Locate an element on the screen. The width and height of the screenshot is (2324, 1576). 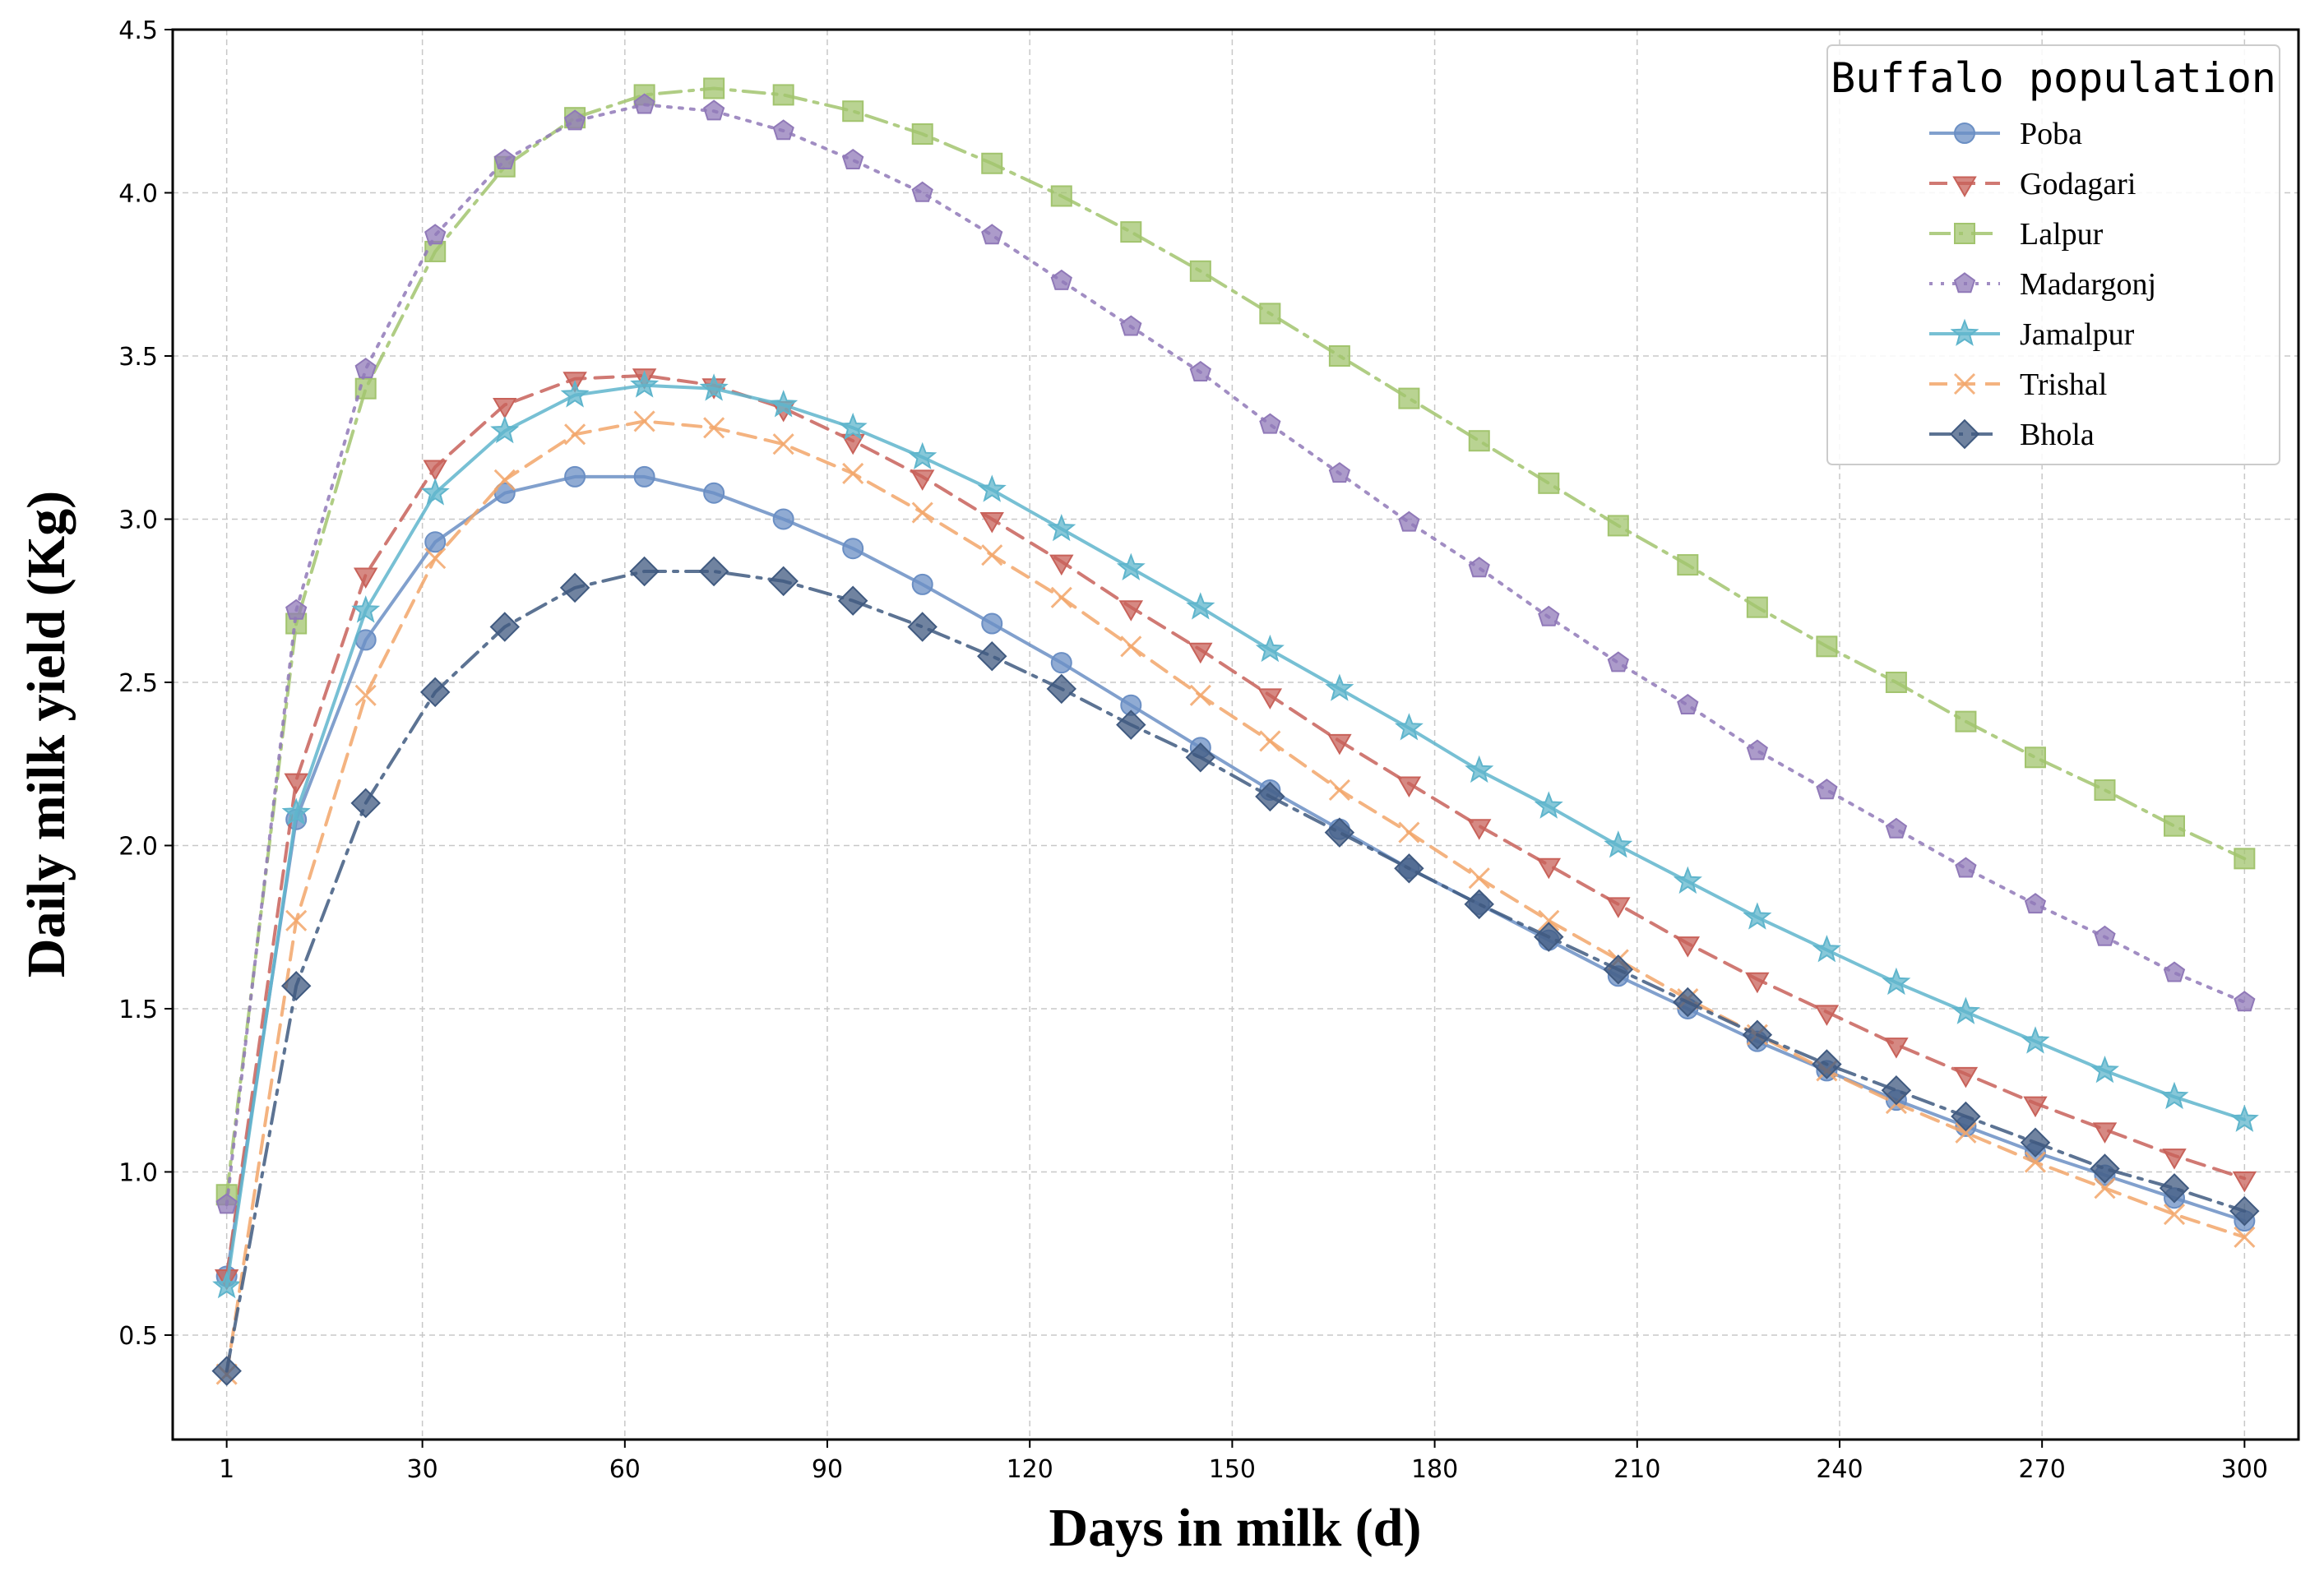
legend-label-bhola: Bhola is located at coordinates (2057, 435).